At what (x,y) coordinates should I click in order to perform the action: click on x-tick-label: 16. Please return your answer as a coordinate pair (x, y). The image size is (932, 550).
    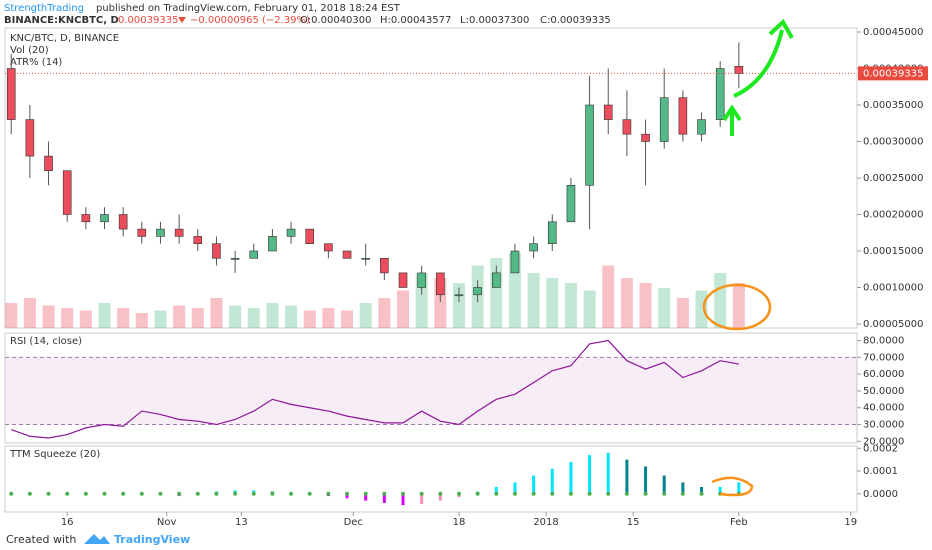
    Looking at the image, I should click on (67, 522).